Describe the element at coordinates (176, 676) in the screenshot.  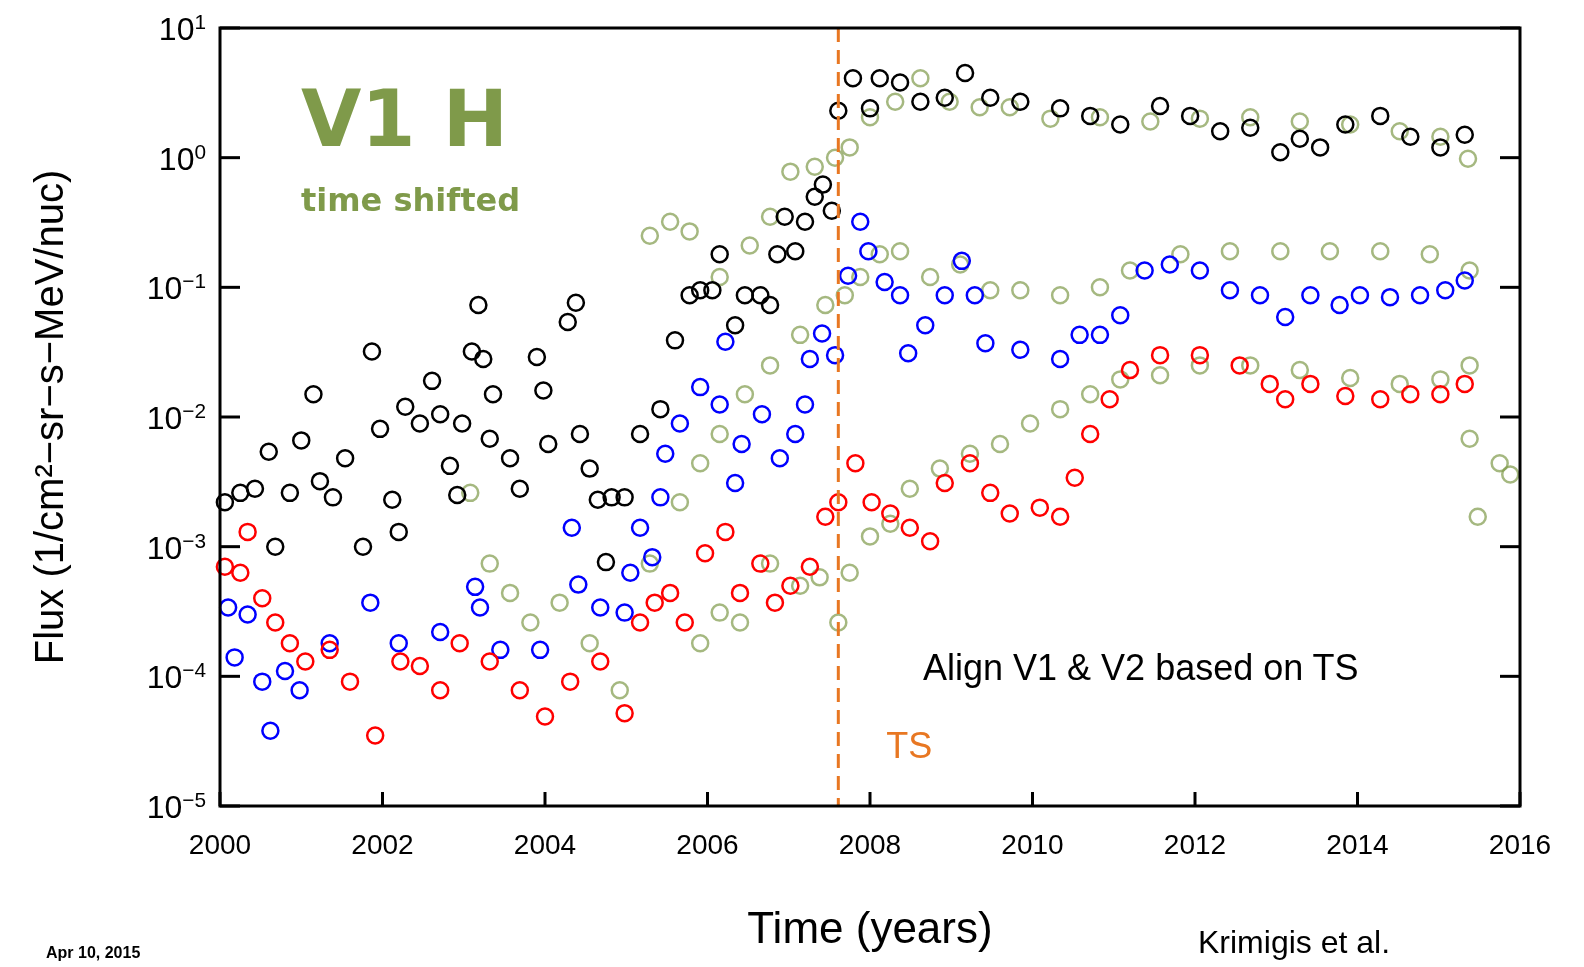
I see `y-tick-label: 10$^{−4}$` at that location.